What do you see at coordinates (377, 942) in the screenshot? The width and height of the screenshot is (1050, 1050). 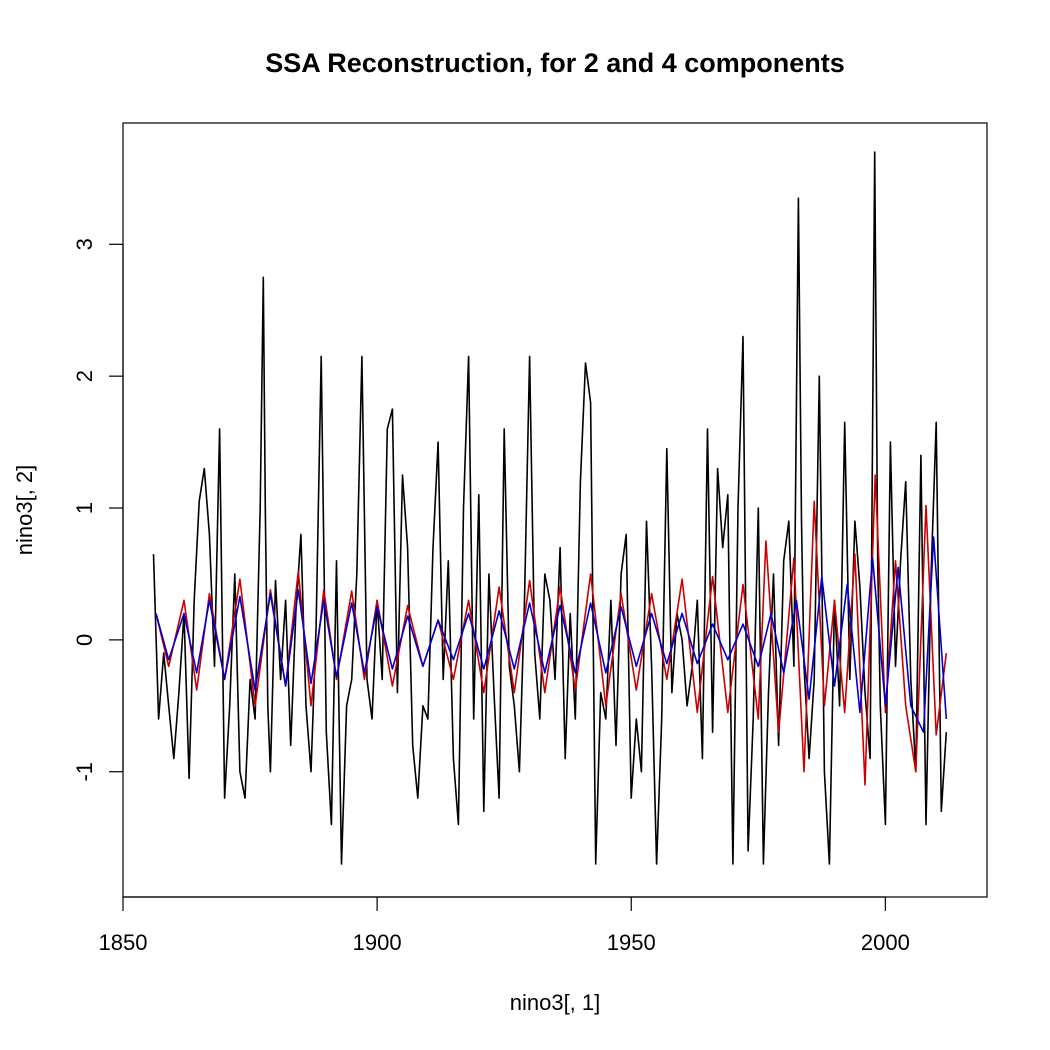 I see `x-tick-label: 1900` at bounding box center [377, 942].